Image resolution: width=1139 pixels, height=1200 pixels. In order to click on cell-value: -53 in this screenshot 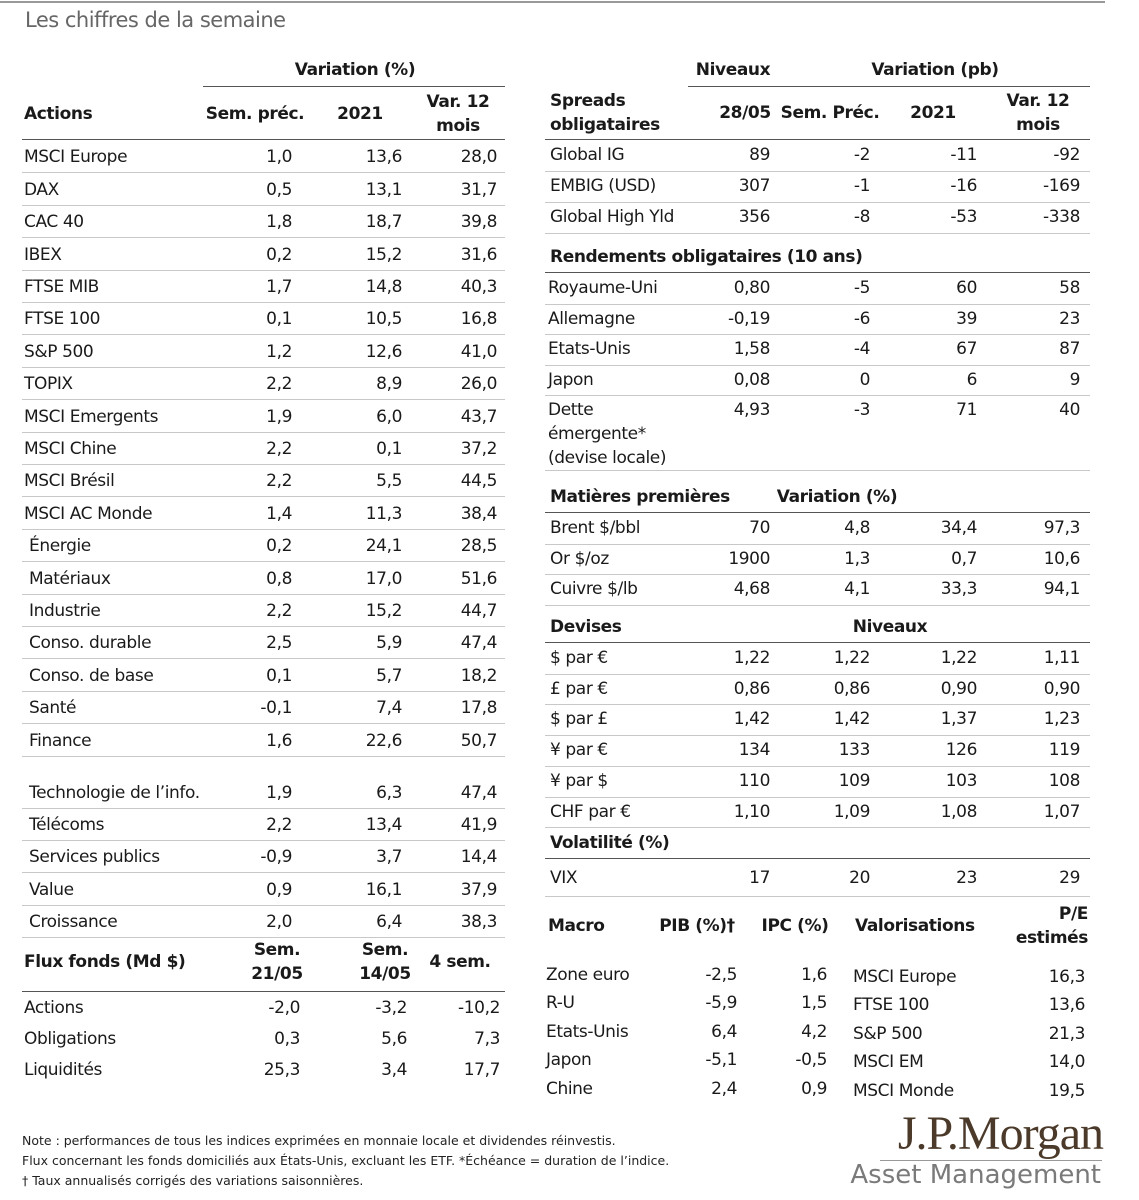, I will do `click(963, 217)`.